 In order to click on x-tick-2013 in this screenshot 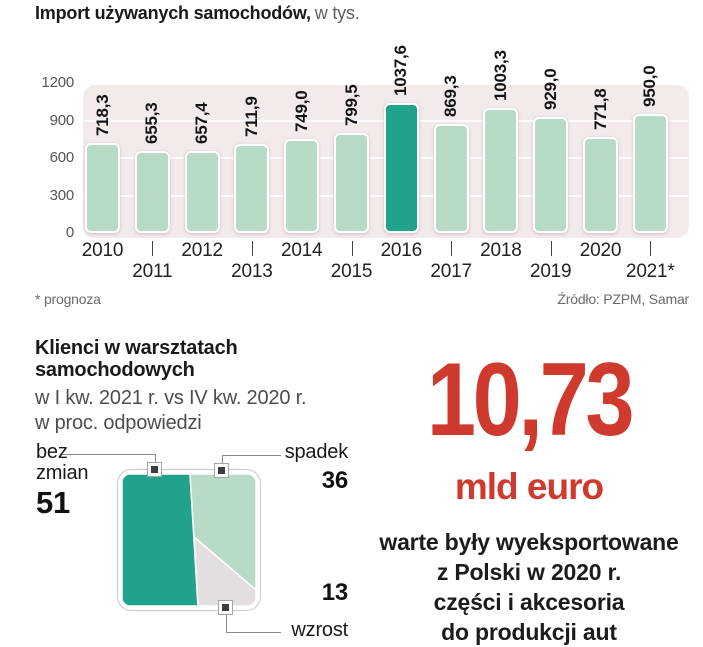, I will do `click(252, 248)`.